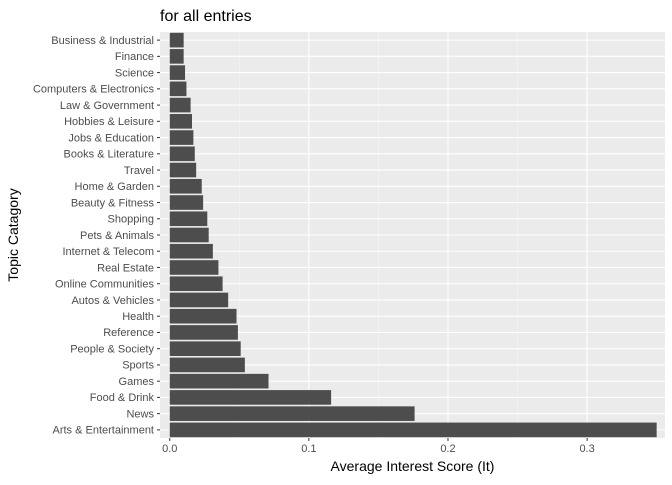 This screenshot has width=672, height=485. Describe the element at coordinates (128, 333) in the screenshot. I see `y-tick-label: Reference` at that location.